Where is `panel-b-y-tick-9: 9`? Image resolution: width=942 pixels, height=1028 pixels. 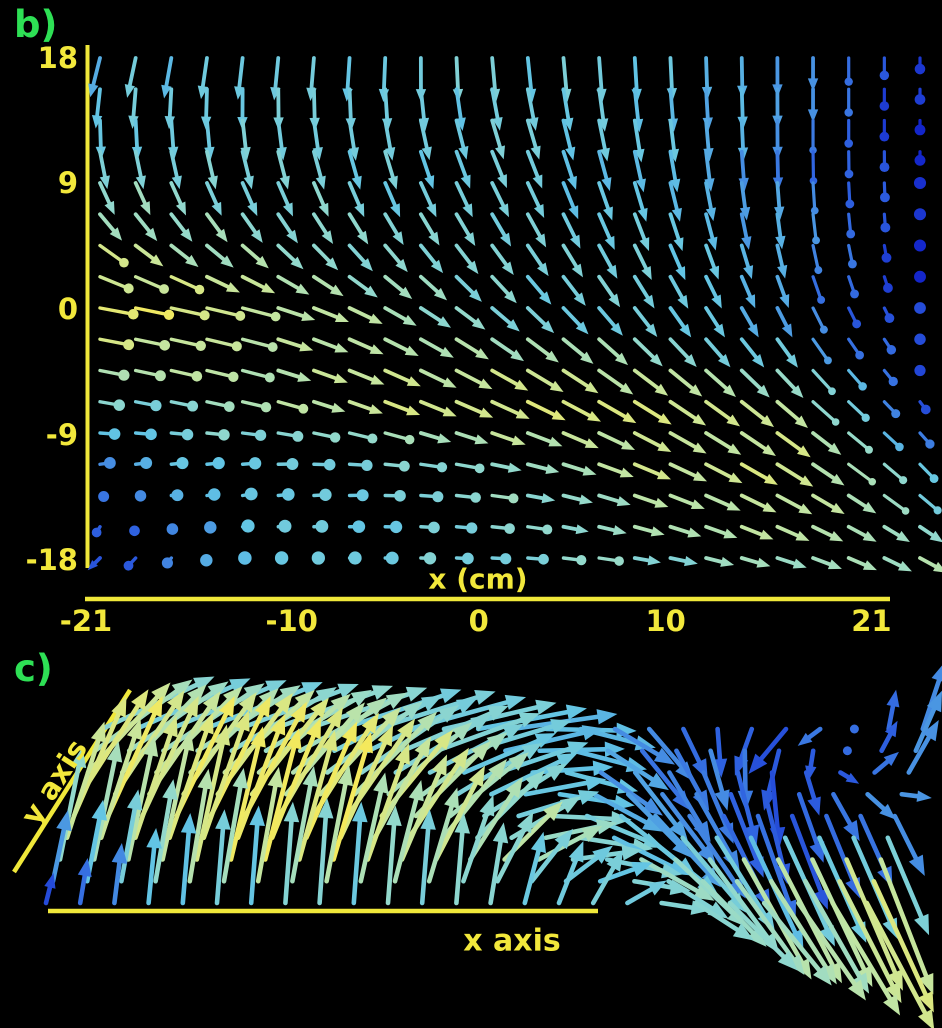
panel-b-y-tick-9: 9 is located at coordinates (67, 183).